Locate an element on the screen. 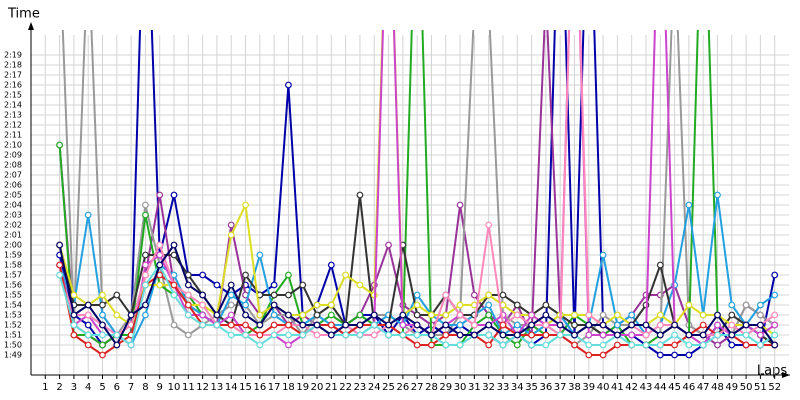 The width and height of the screenshot is (800, 400). y-tick-label: 1:51 is located at coordinates (13, 335).